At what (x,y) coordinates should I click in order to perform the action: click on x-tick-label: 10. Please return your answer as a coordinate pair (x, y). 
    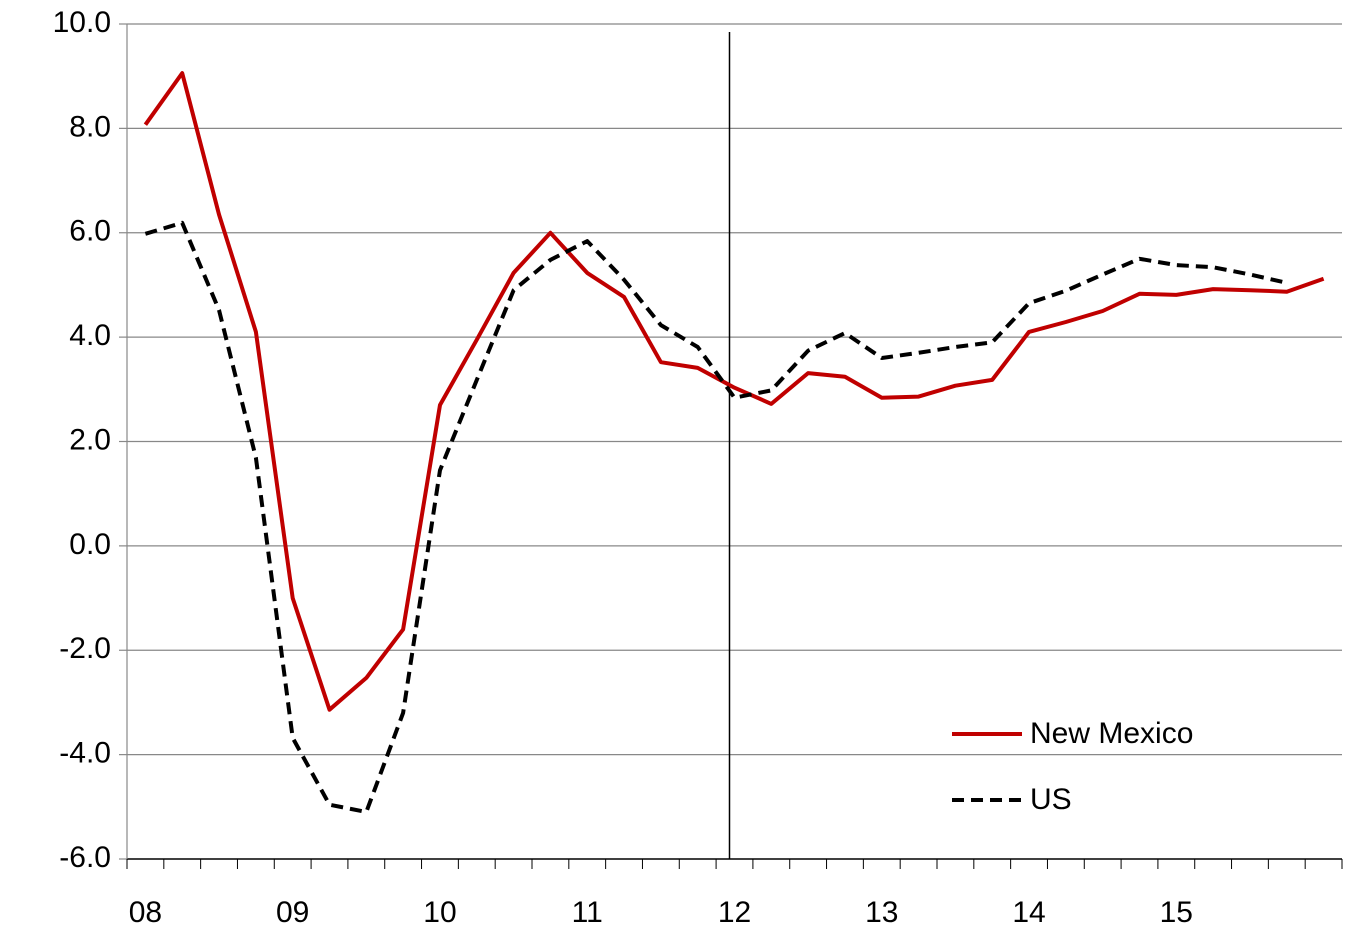
    Looking at the image, I should click on (439, 912).